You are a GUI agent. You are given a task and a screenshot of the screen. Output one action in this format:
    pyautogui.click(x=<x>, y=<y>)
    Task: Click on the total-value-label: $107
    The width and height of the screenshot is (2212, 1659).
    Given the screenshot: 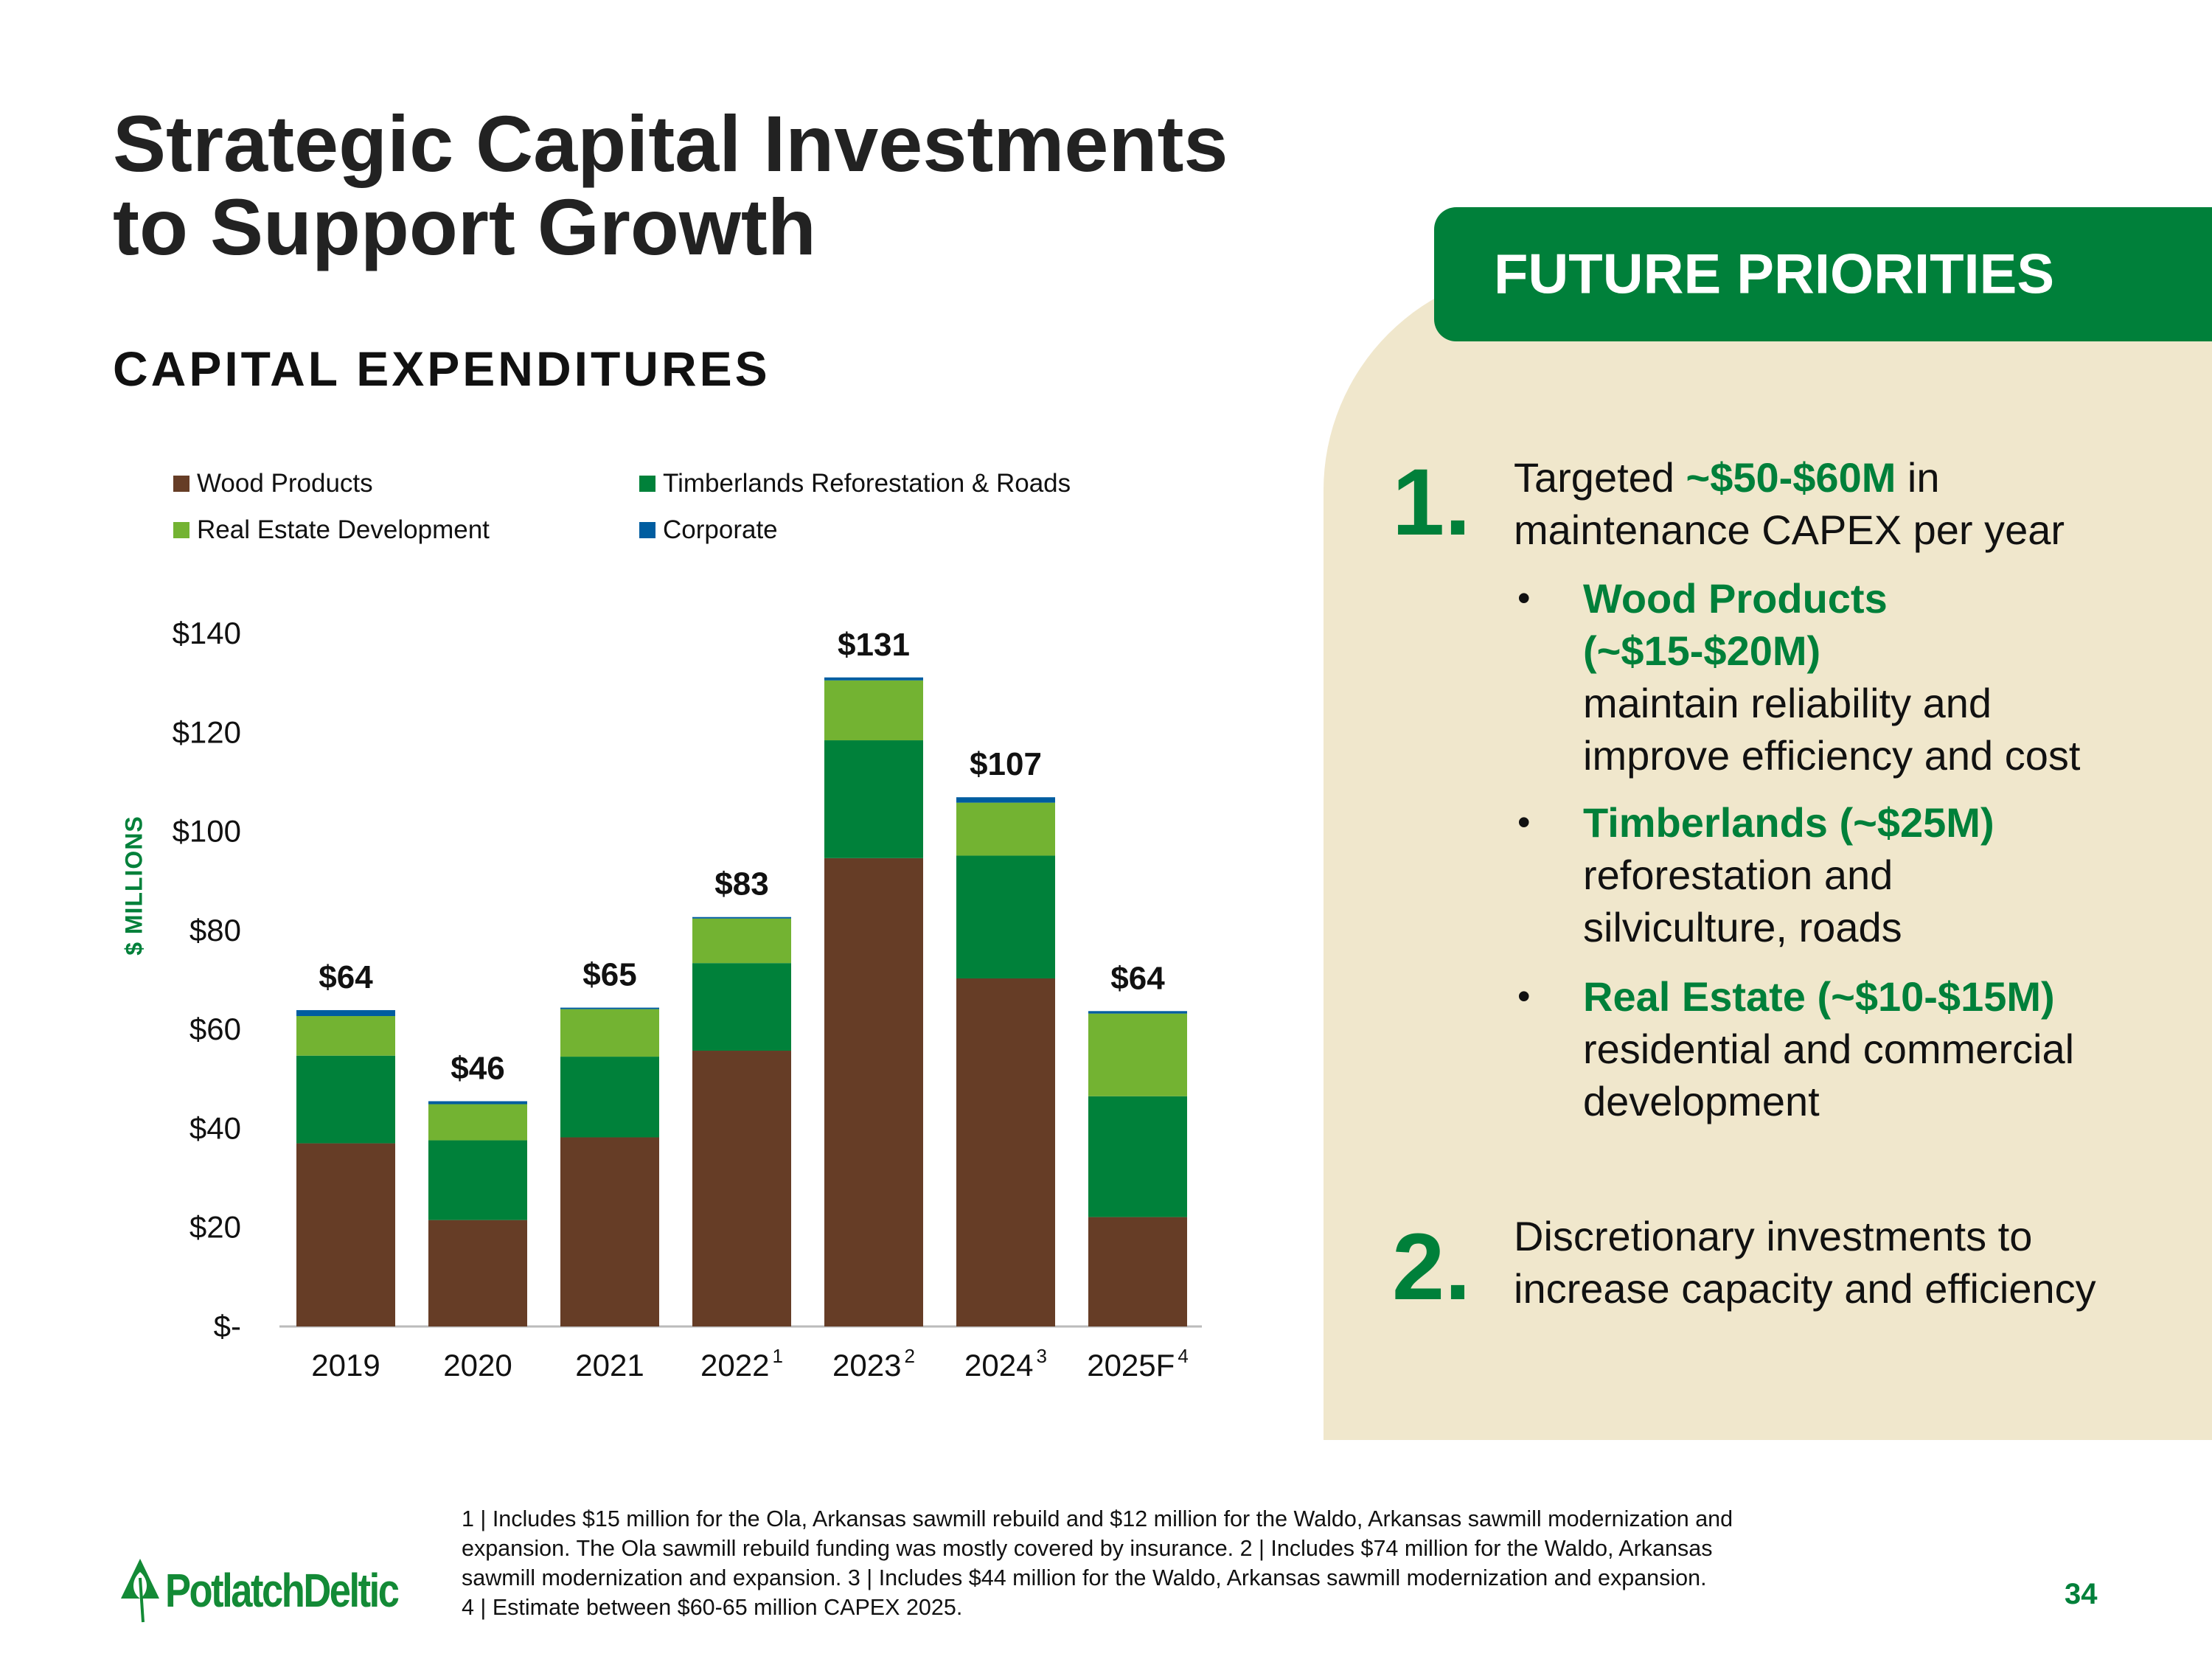 What is the action you would take?
    pyautogui.click(x=1006, y=764)
    